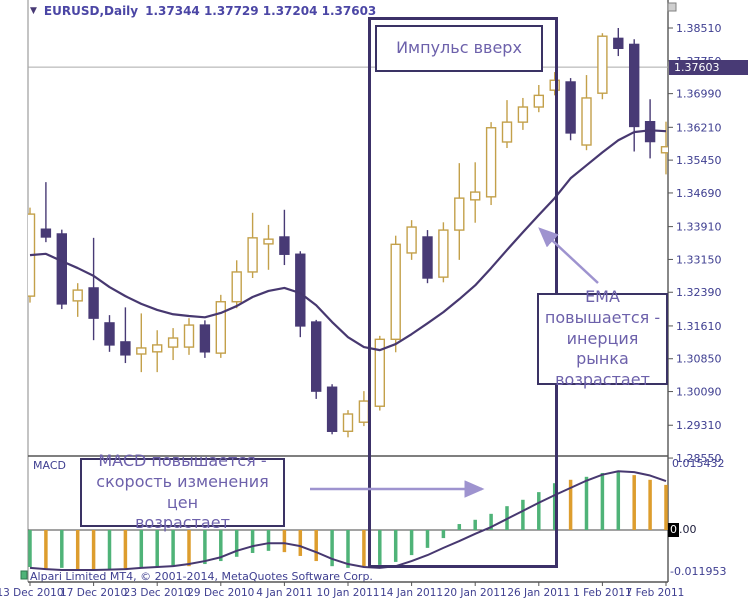 Image resolution: width=750 pixels, height=600 pixels. What do you see at coordinates (699, 292) in the screenshot?
I see `price-tick-label: 1.32390` at bounding box center [699, 292].